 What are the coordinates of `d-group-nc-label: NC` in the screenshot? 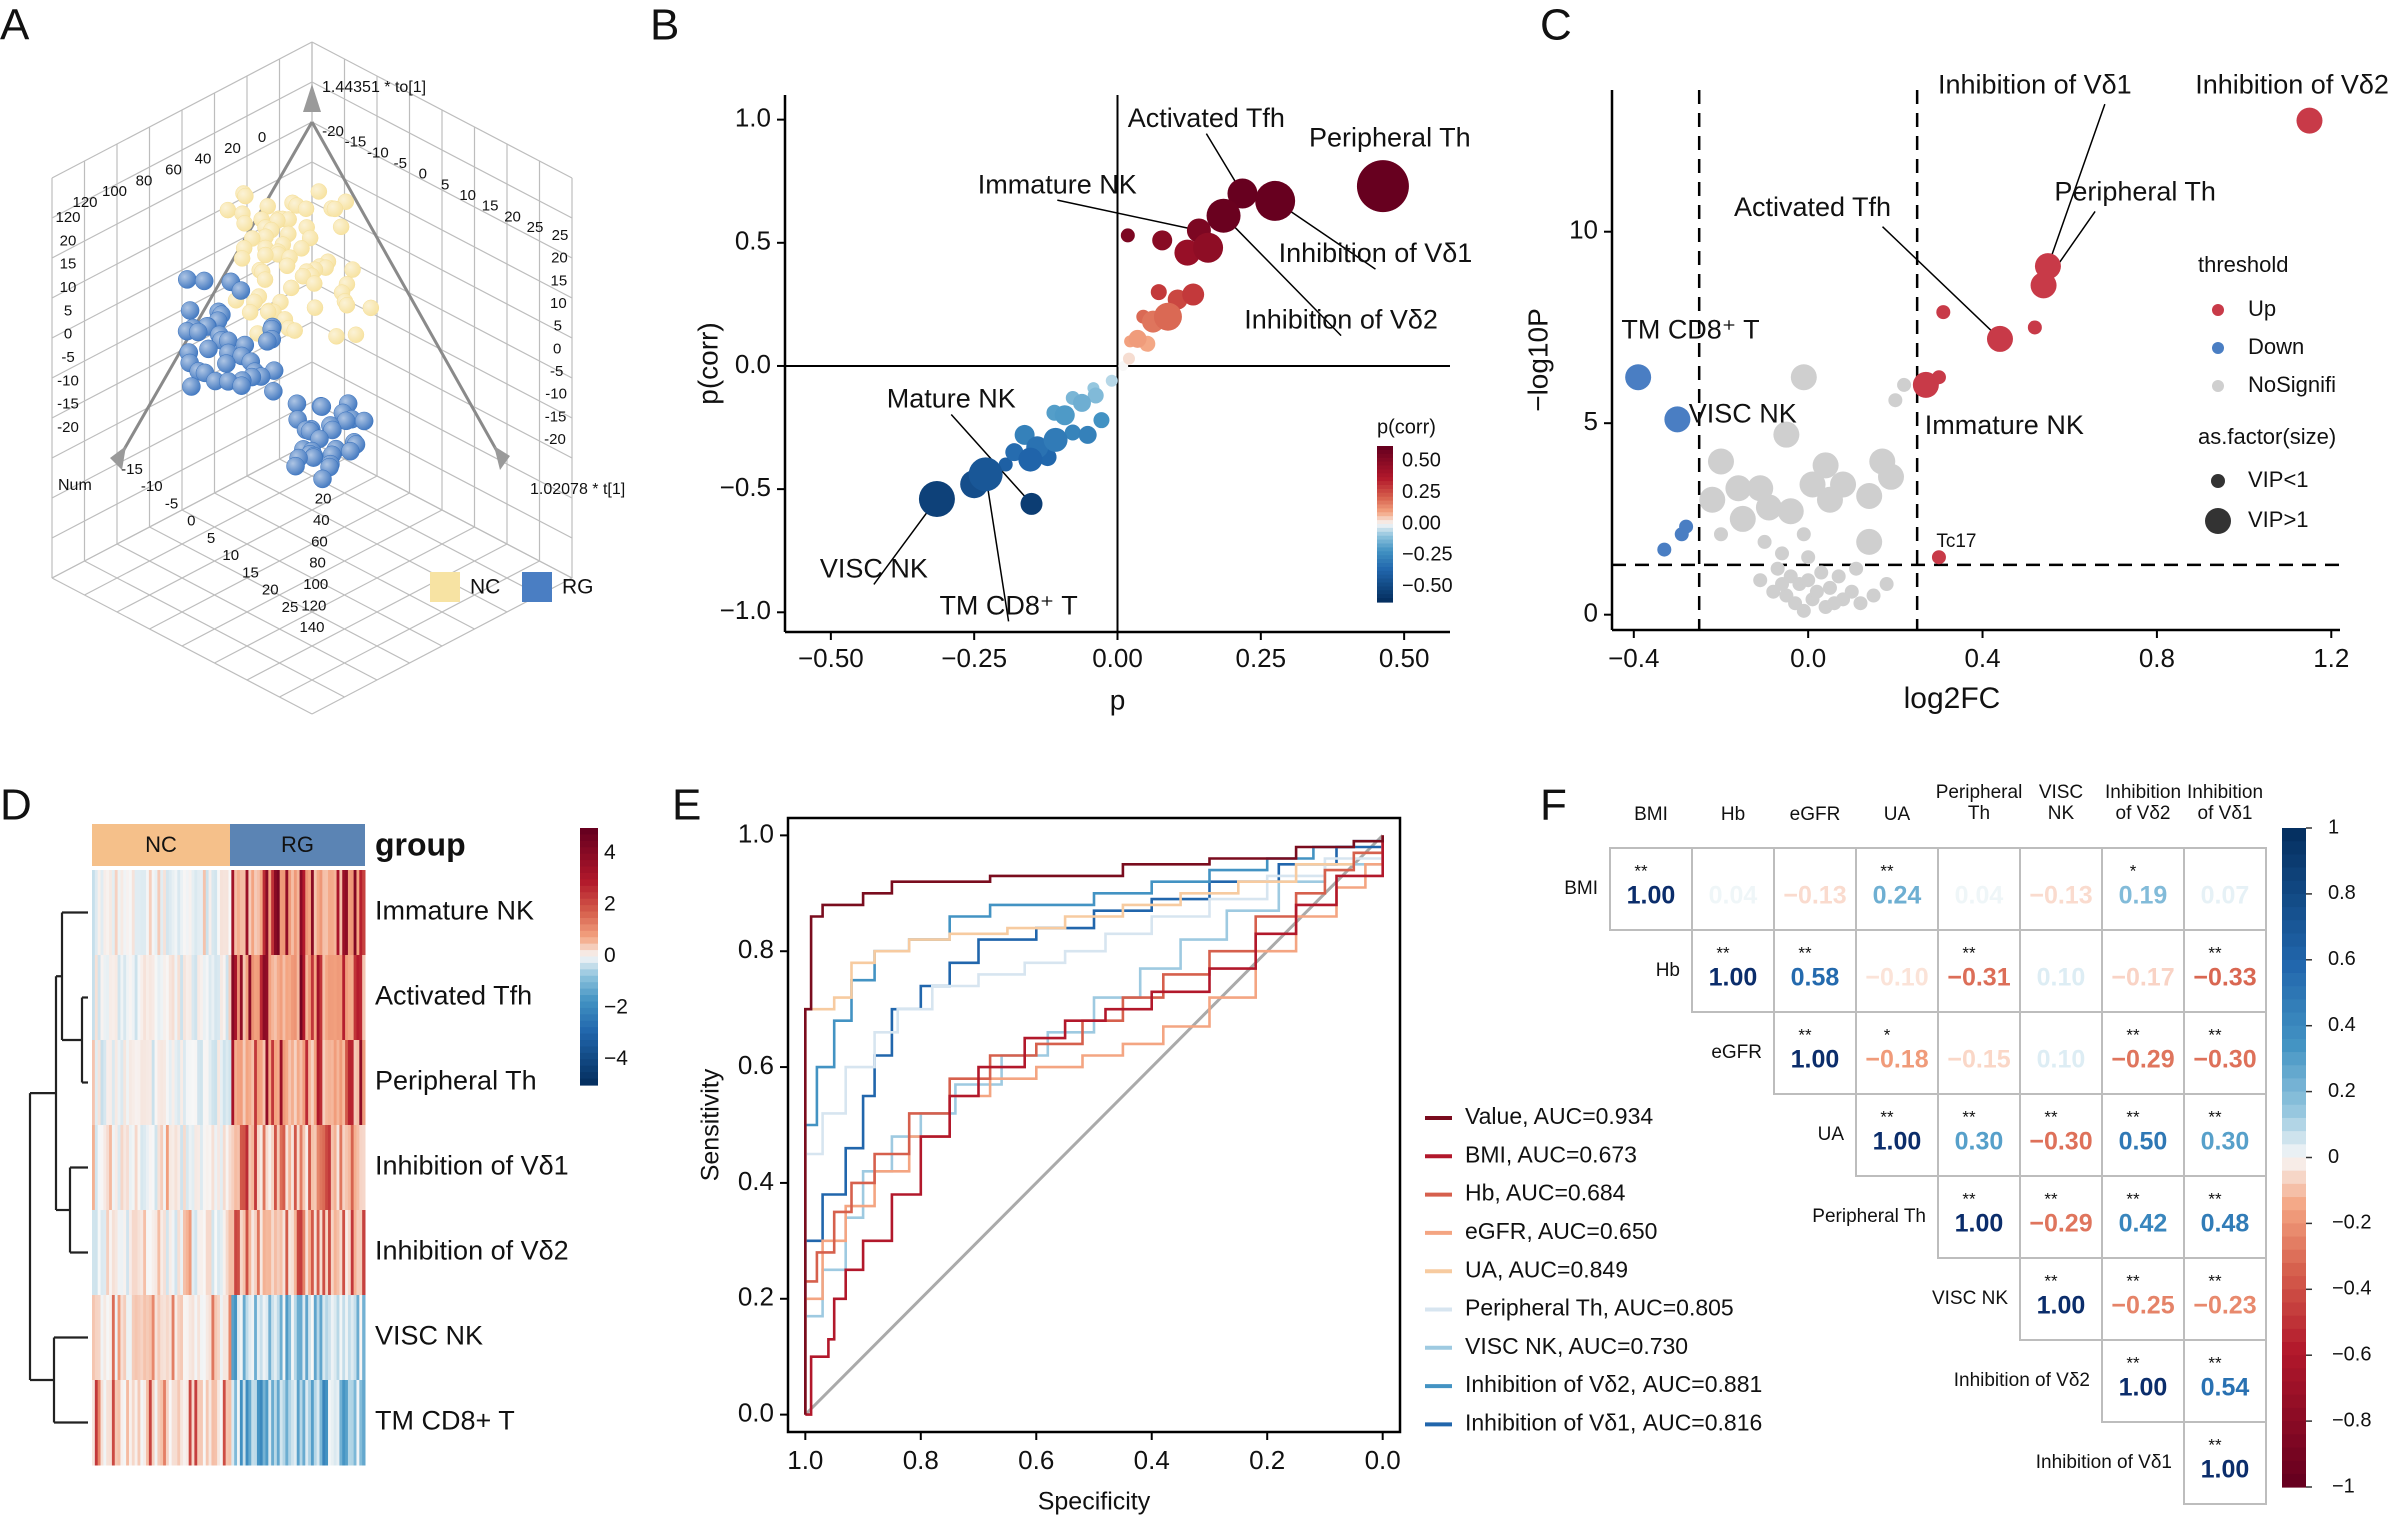 It's located at (161, 844).